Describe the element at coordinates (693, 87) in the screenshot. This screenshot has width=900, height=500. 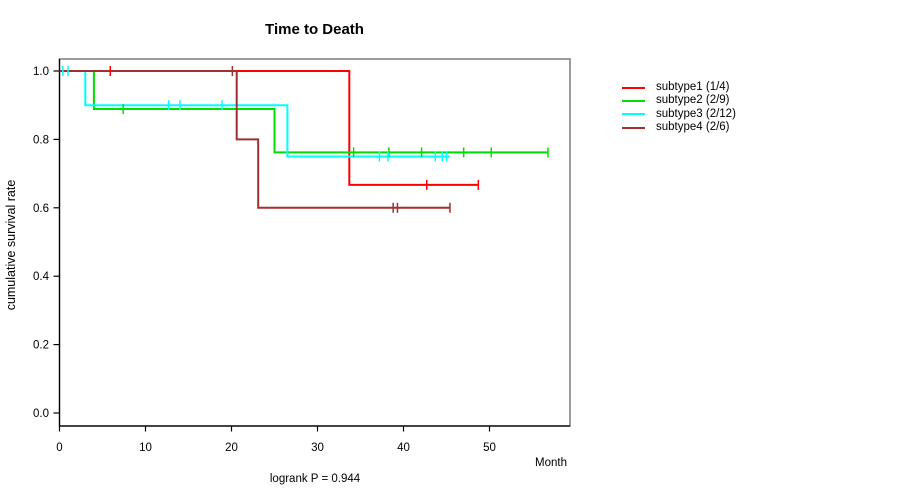
I see `legend-label: subtype1 (1/4)` at that location.